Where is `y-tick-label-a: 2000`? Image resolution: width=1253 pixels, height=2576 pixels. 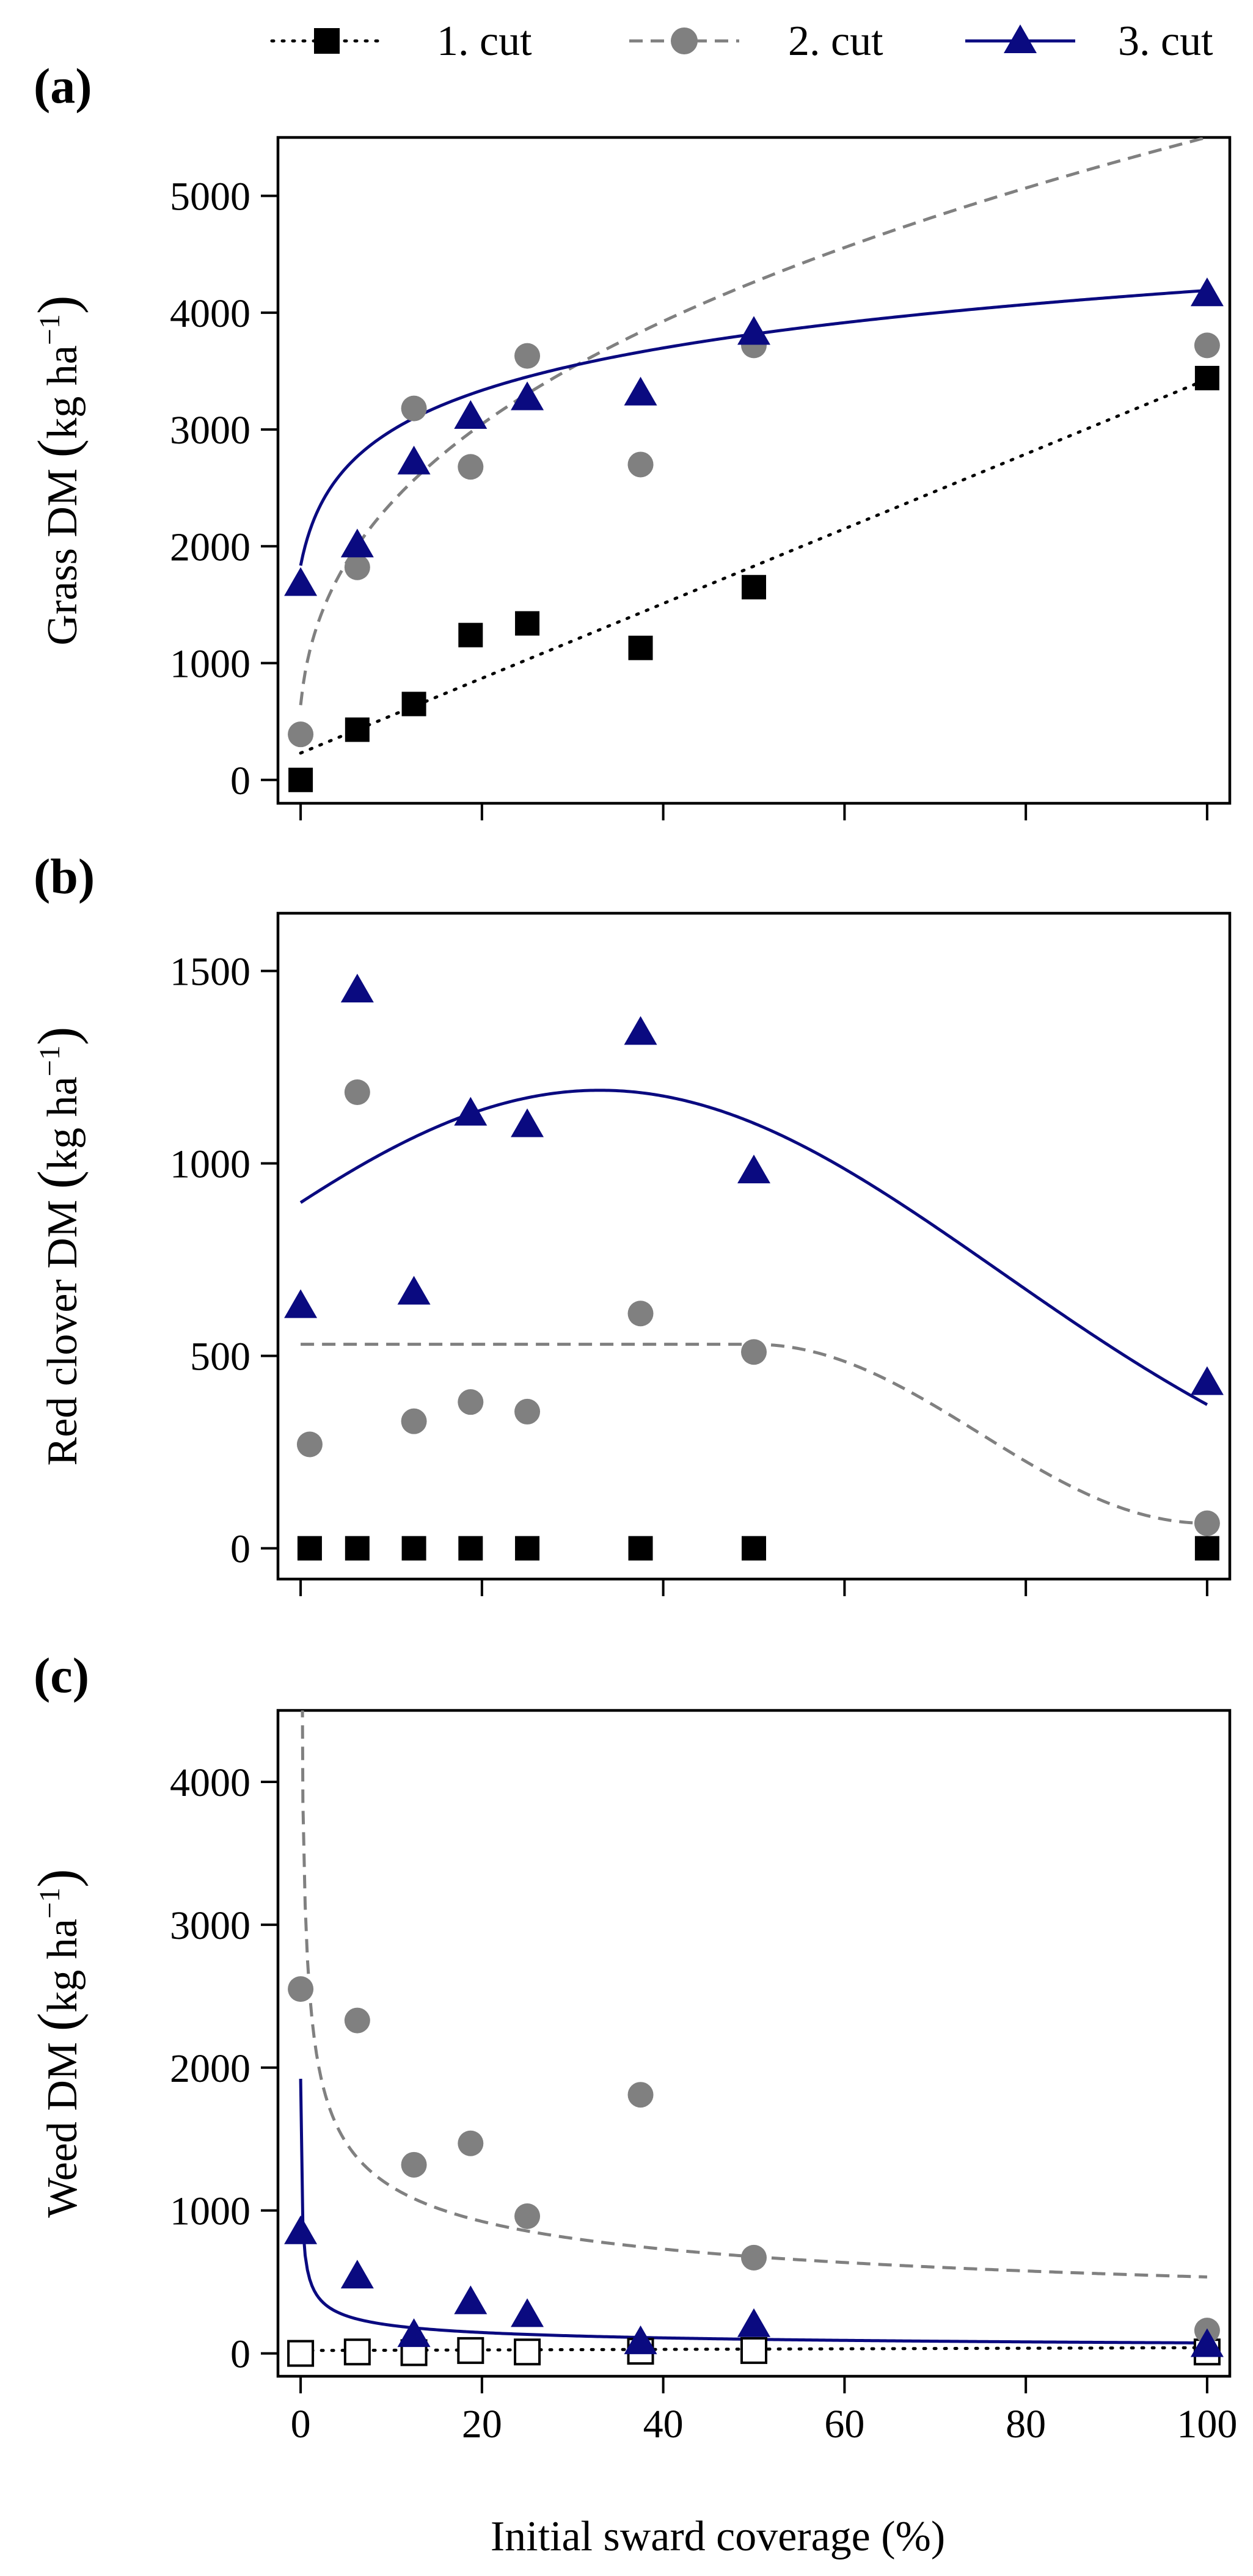
y-tick-label-a: 2000 is located at coordinates (210, 547).